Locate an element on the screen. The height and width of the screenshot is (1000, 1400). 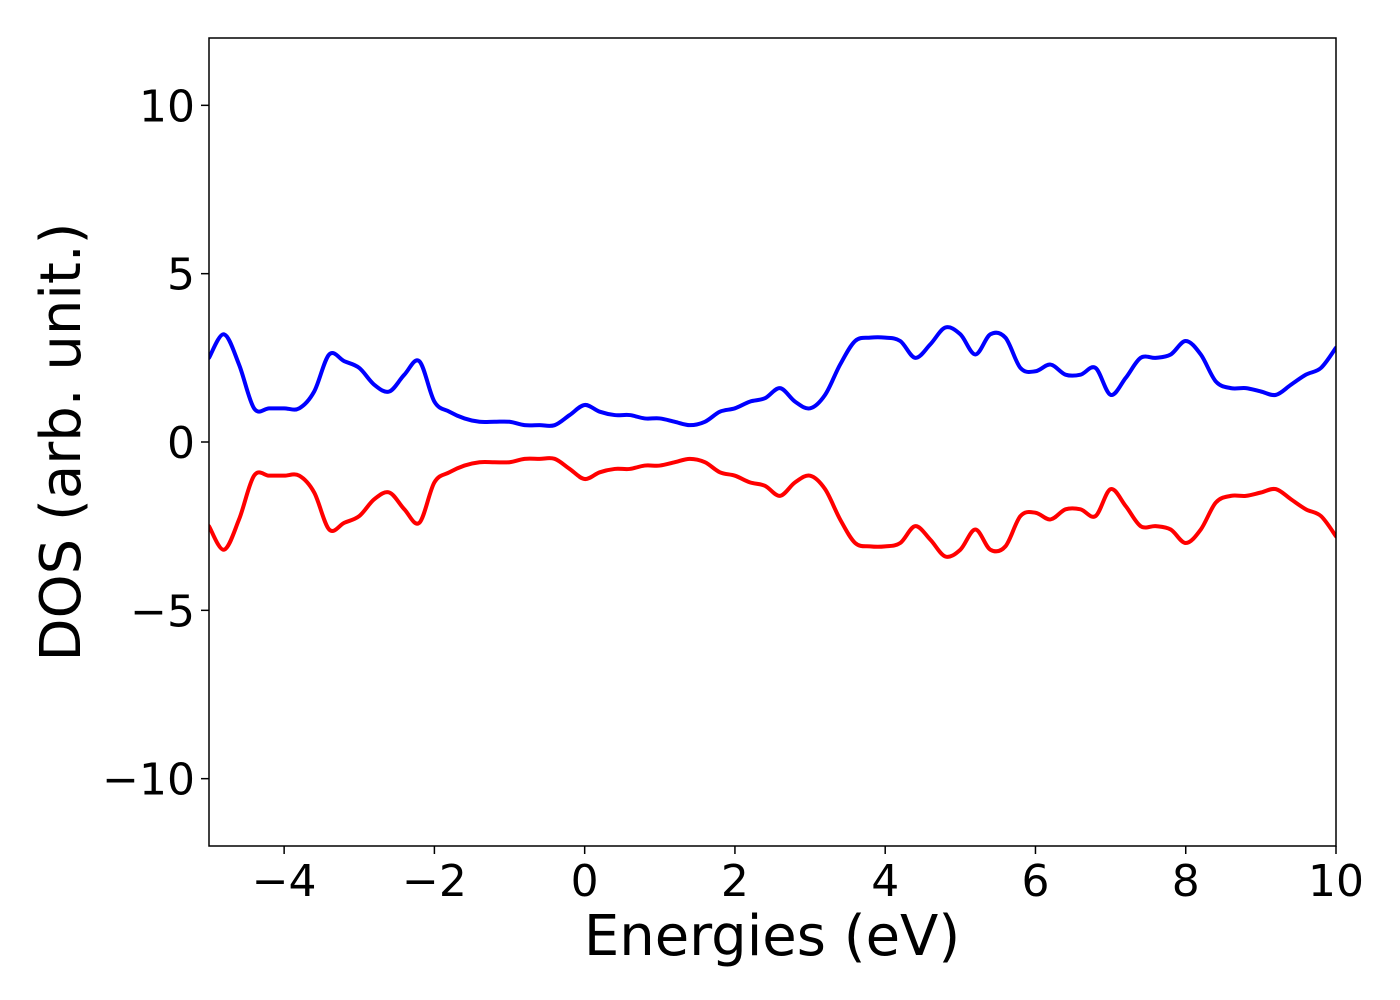
y-tick-label: 5 is located at coordinates (181, 275).